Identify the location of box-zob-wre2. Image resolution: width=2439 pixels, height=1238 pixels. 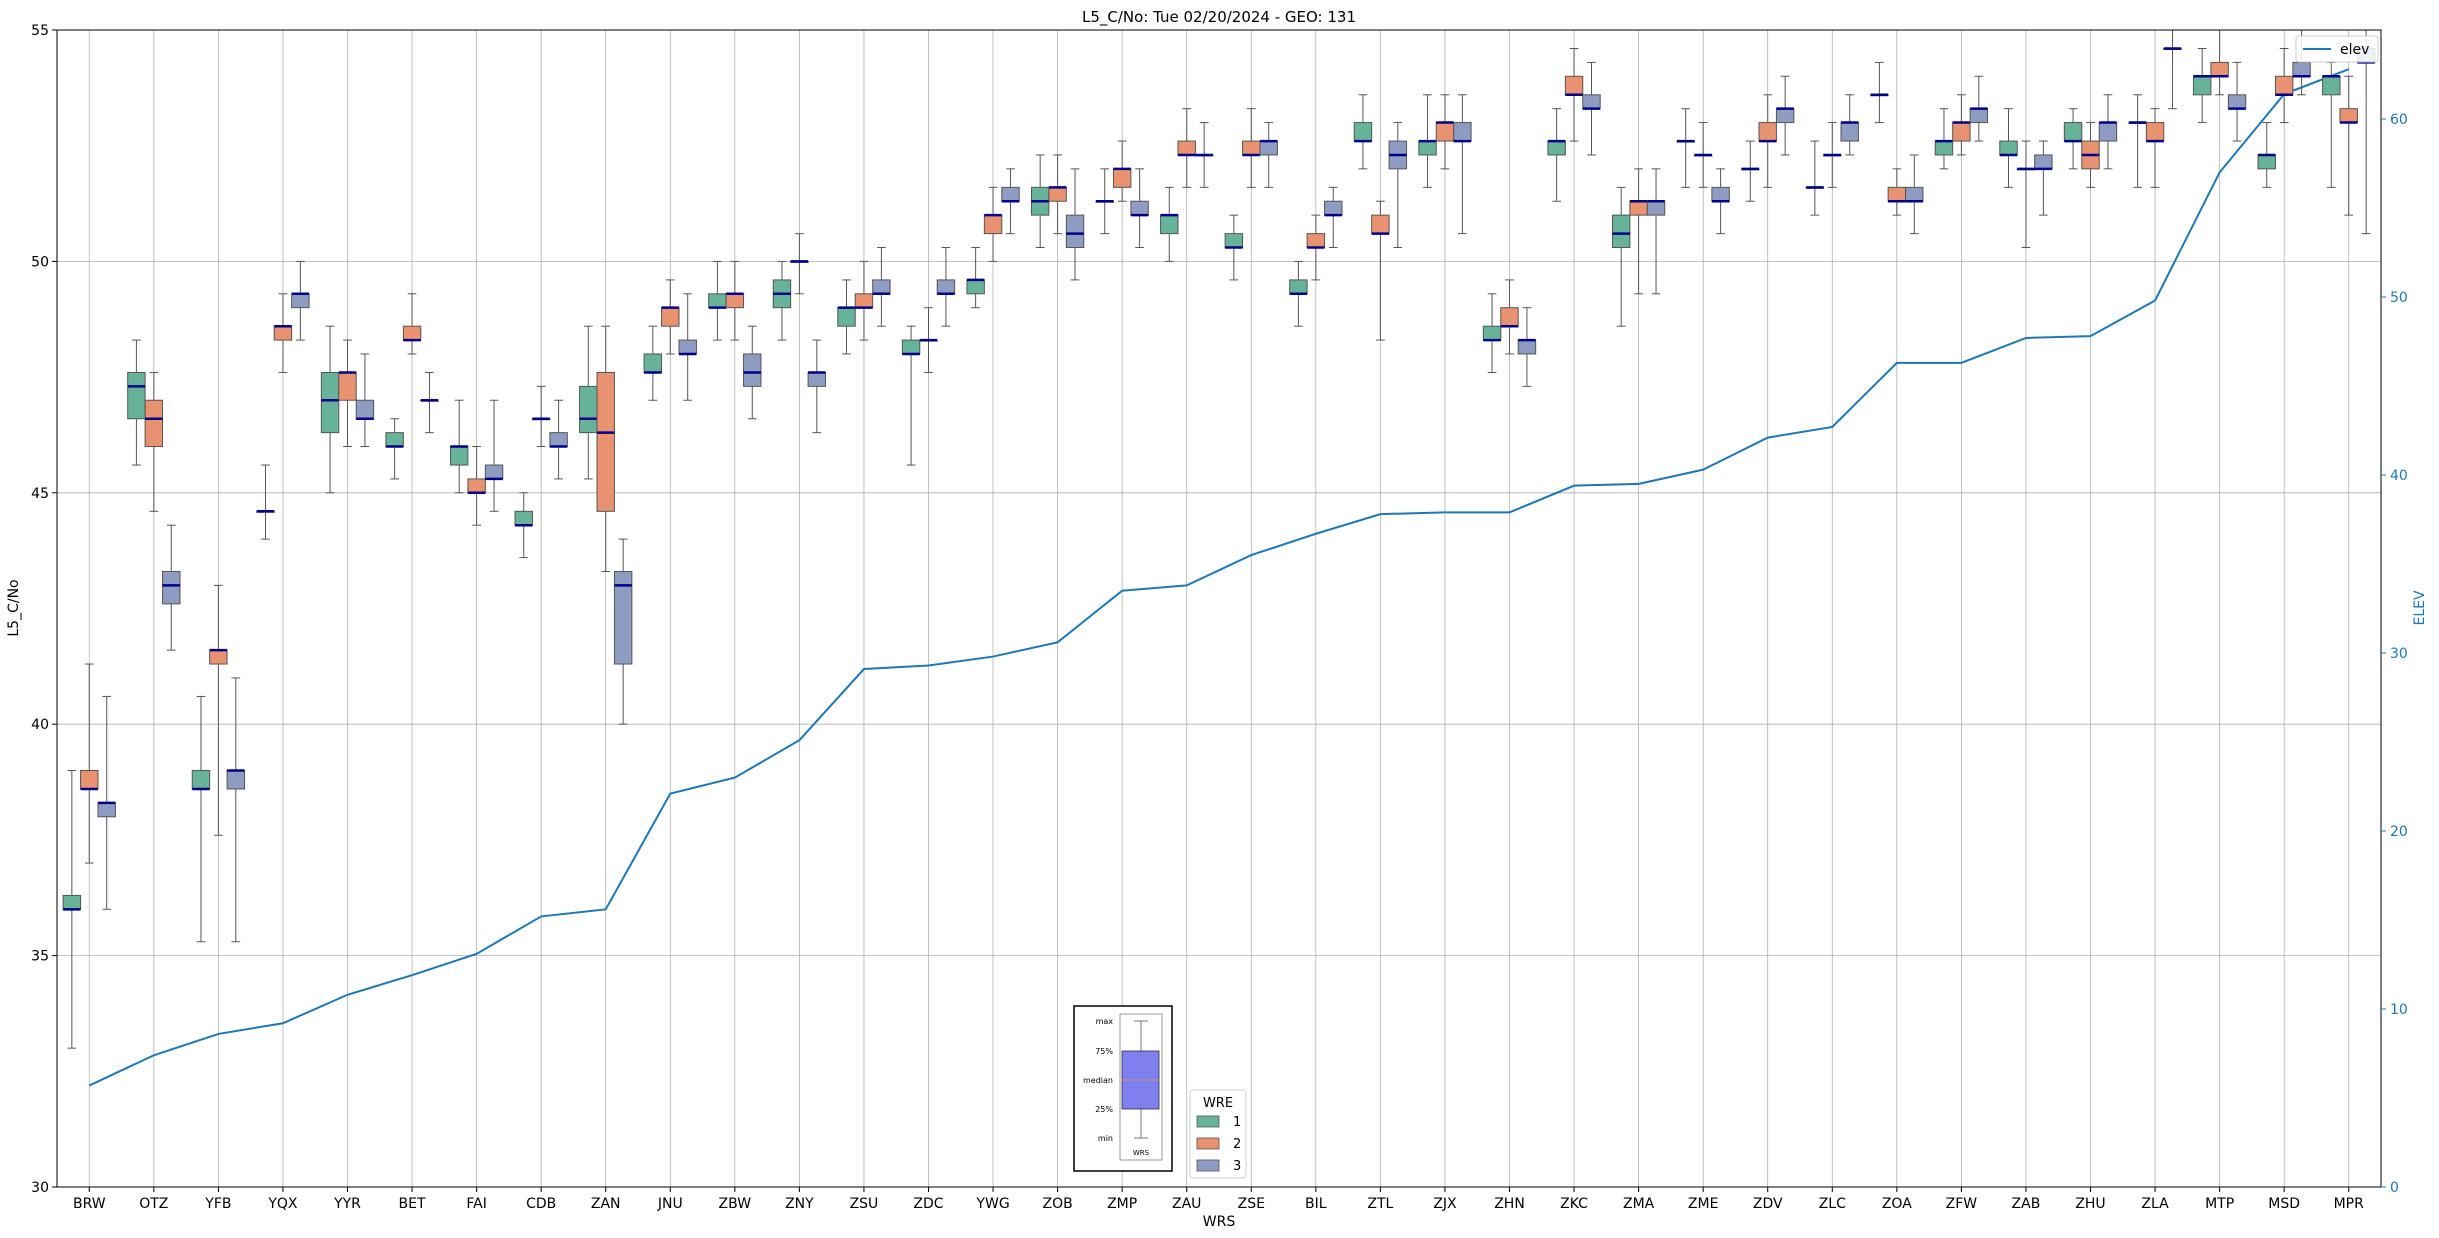
(1057, 194).